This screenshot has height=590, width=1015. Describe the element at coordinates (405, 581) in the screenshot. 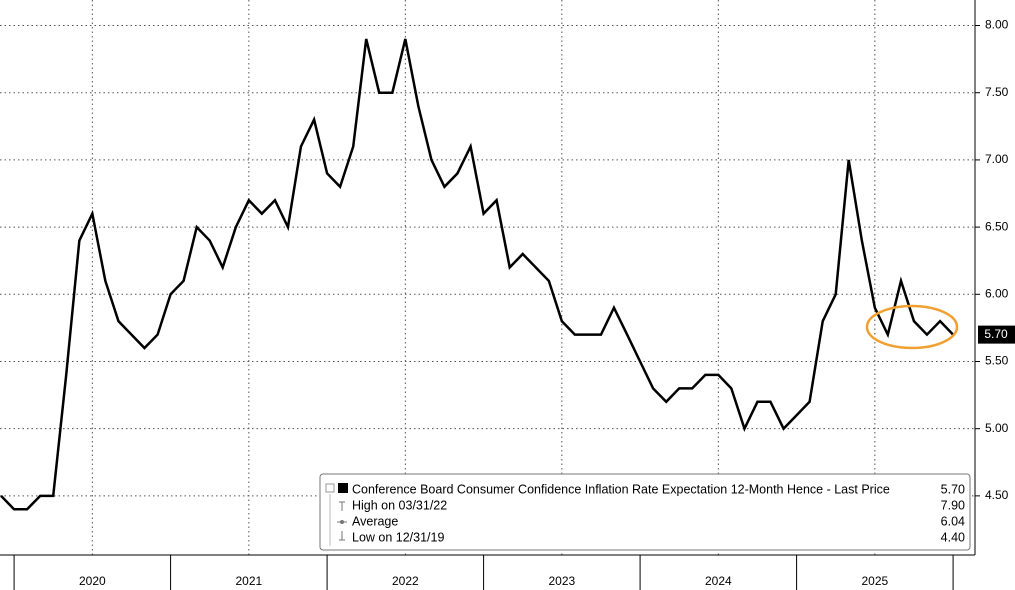

I see `x-tick-label: 2022` at that location.